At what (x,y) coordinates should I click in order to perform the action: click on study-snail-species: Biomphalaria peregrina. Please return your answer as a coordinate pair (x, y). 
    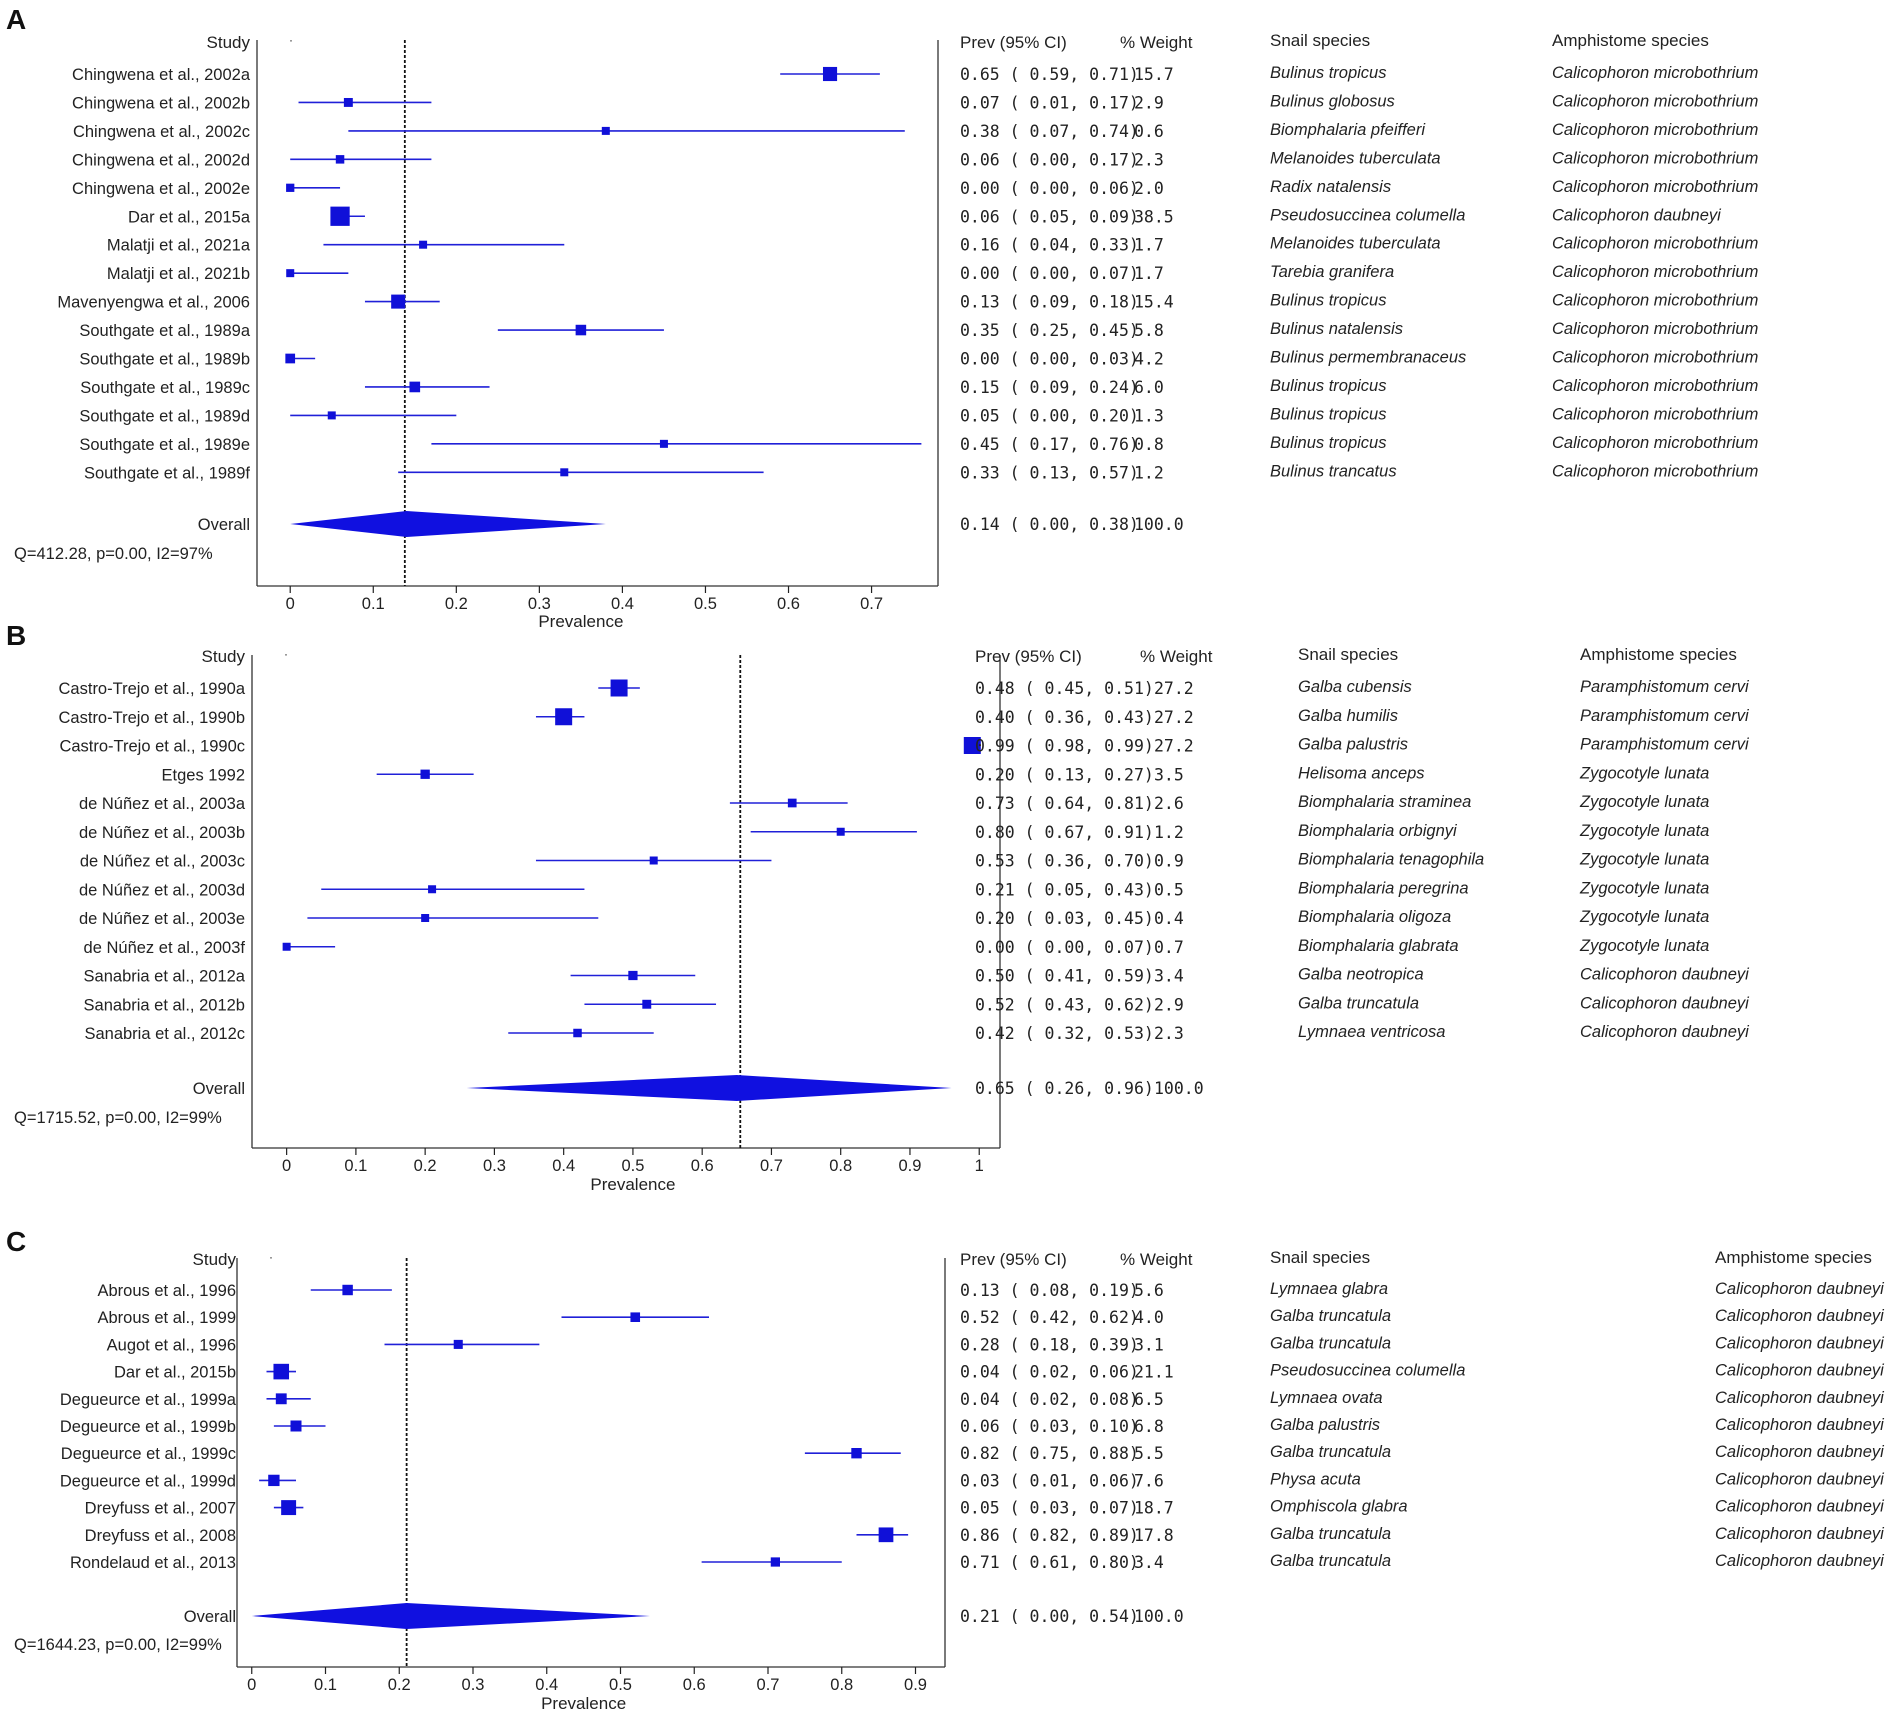
    Looking at the image, I should click on (1383, 888).